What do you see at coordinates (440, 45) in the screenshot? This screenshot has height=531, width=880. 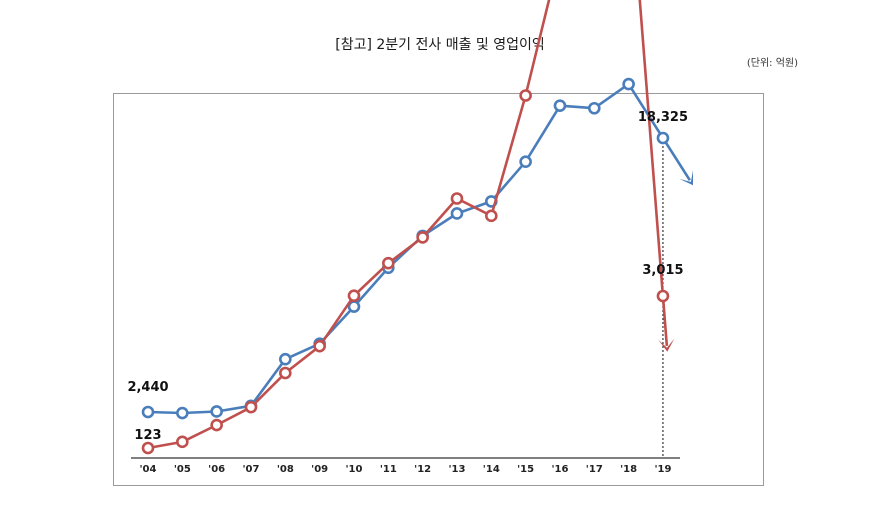 I see `chart-title: [참고] 2분기 전사 매출 및 영업이익` at bounding box center [440, 45].